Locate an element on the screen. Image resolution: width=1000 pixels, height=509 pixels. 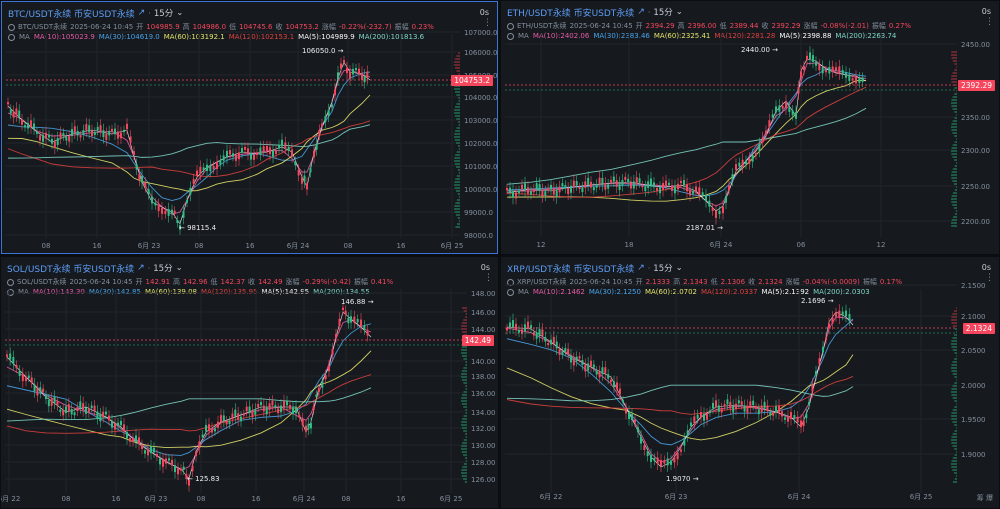
y-tick-label: 134.00 is located at coordinates (483, 413).